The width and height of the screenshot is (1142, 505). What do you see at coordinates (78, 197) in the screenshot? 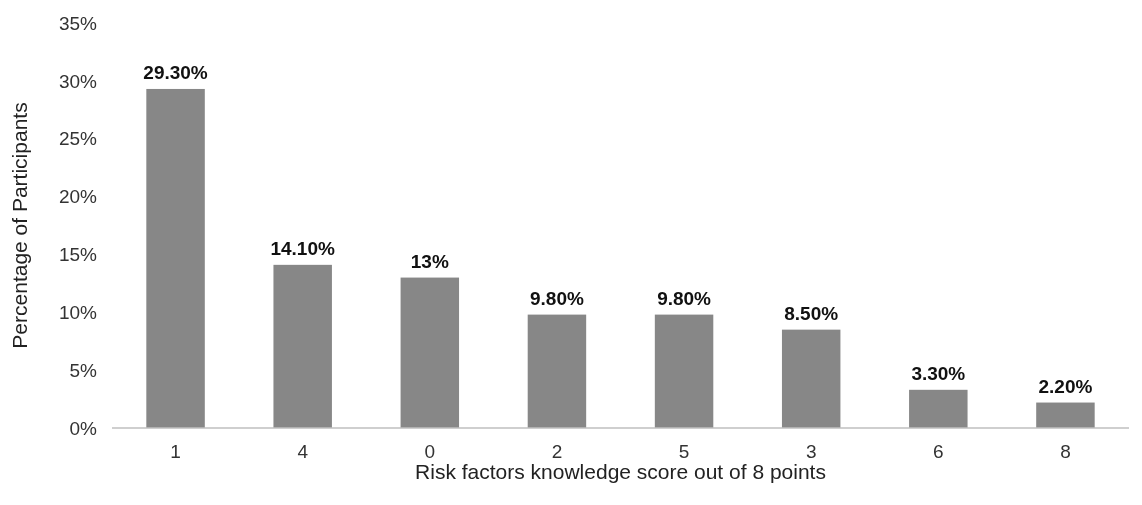
I see `y-tick-label: 20%` at bounding box center [78, 197].